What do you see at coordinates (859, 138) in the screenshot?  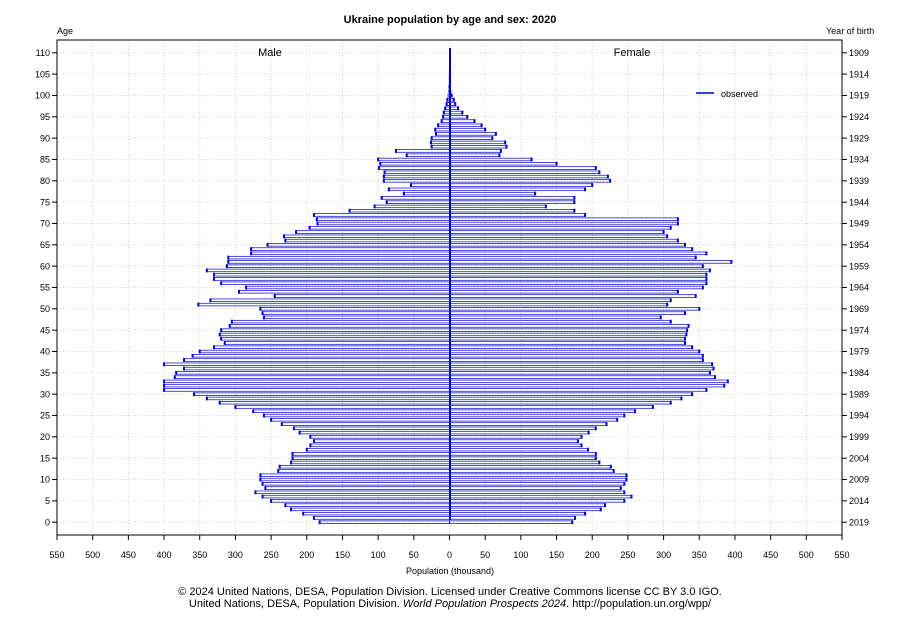 I see `birth-year-tick-label: 1929` at bounding box center [859, 138].